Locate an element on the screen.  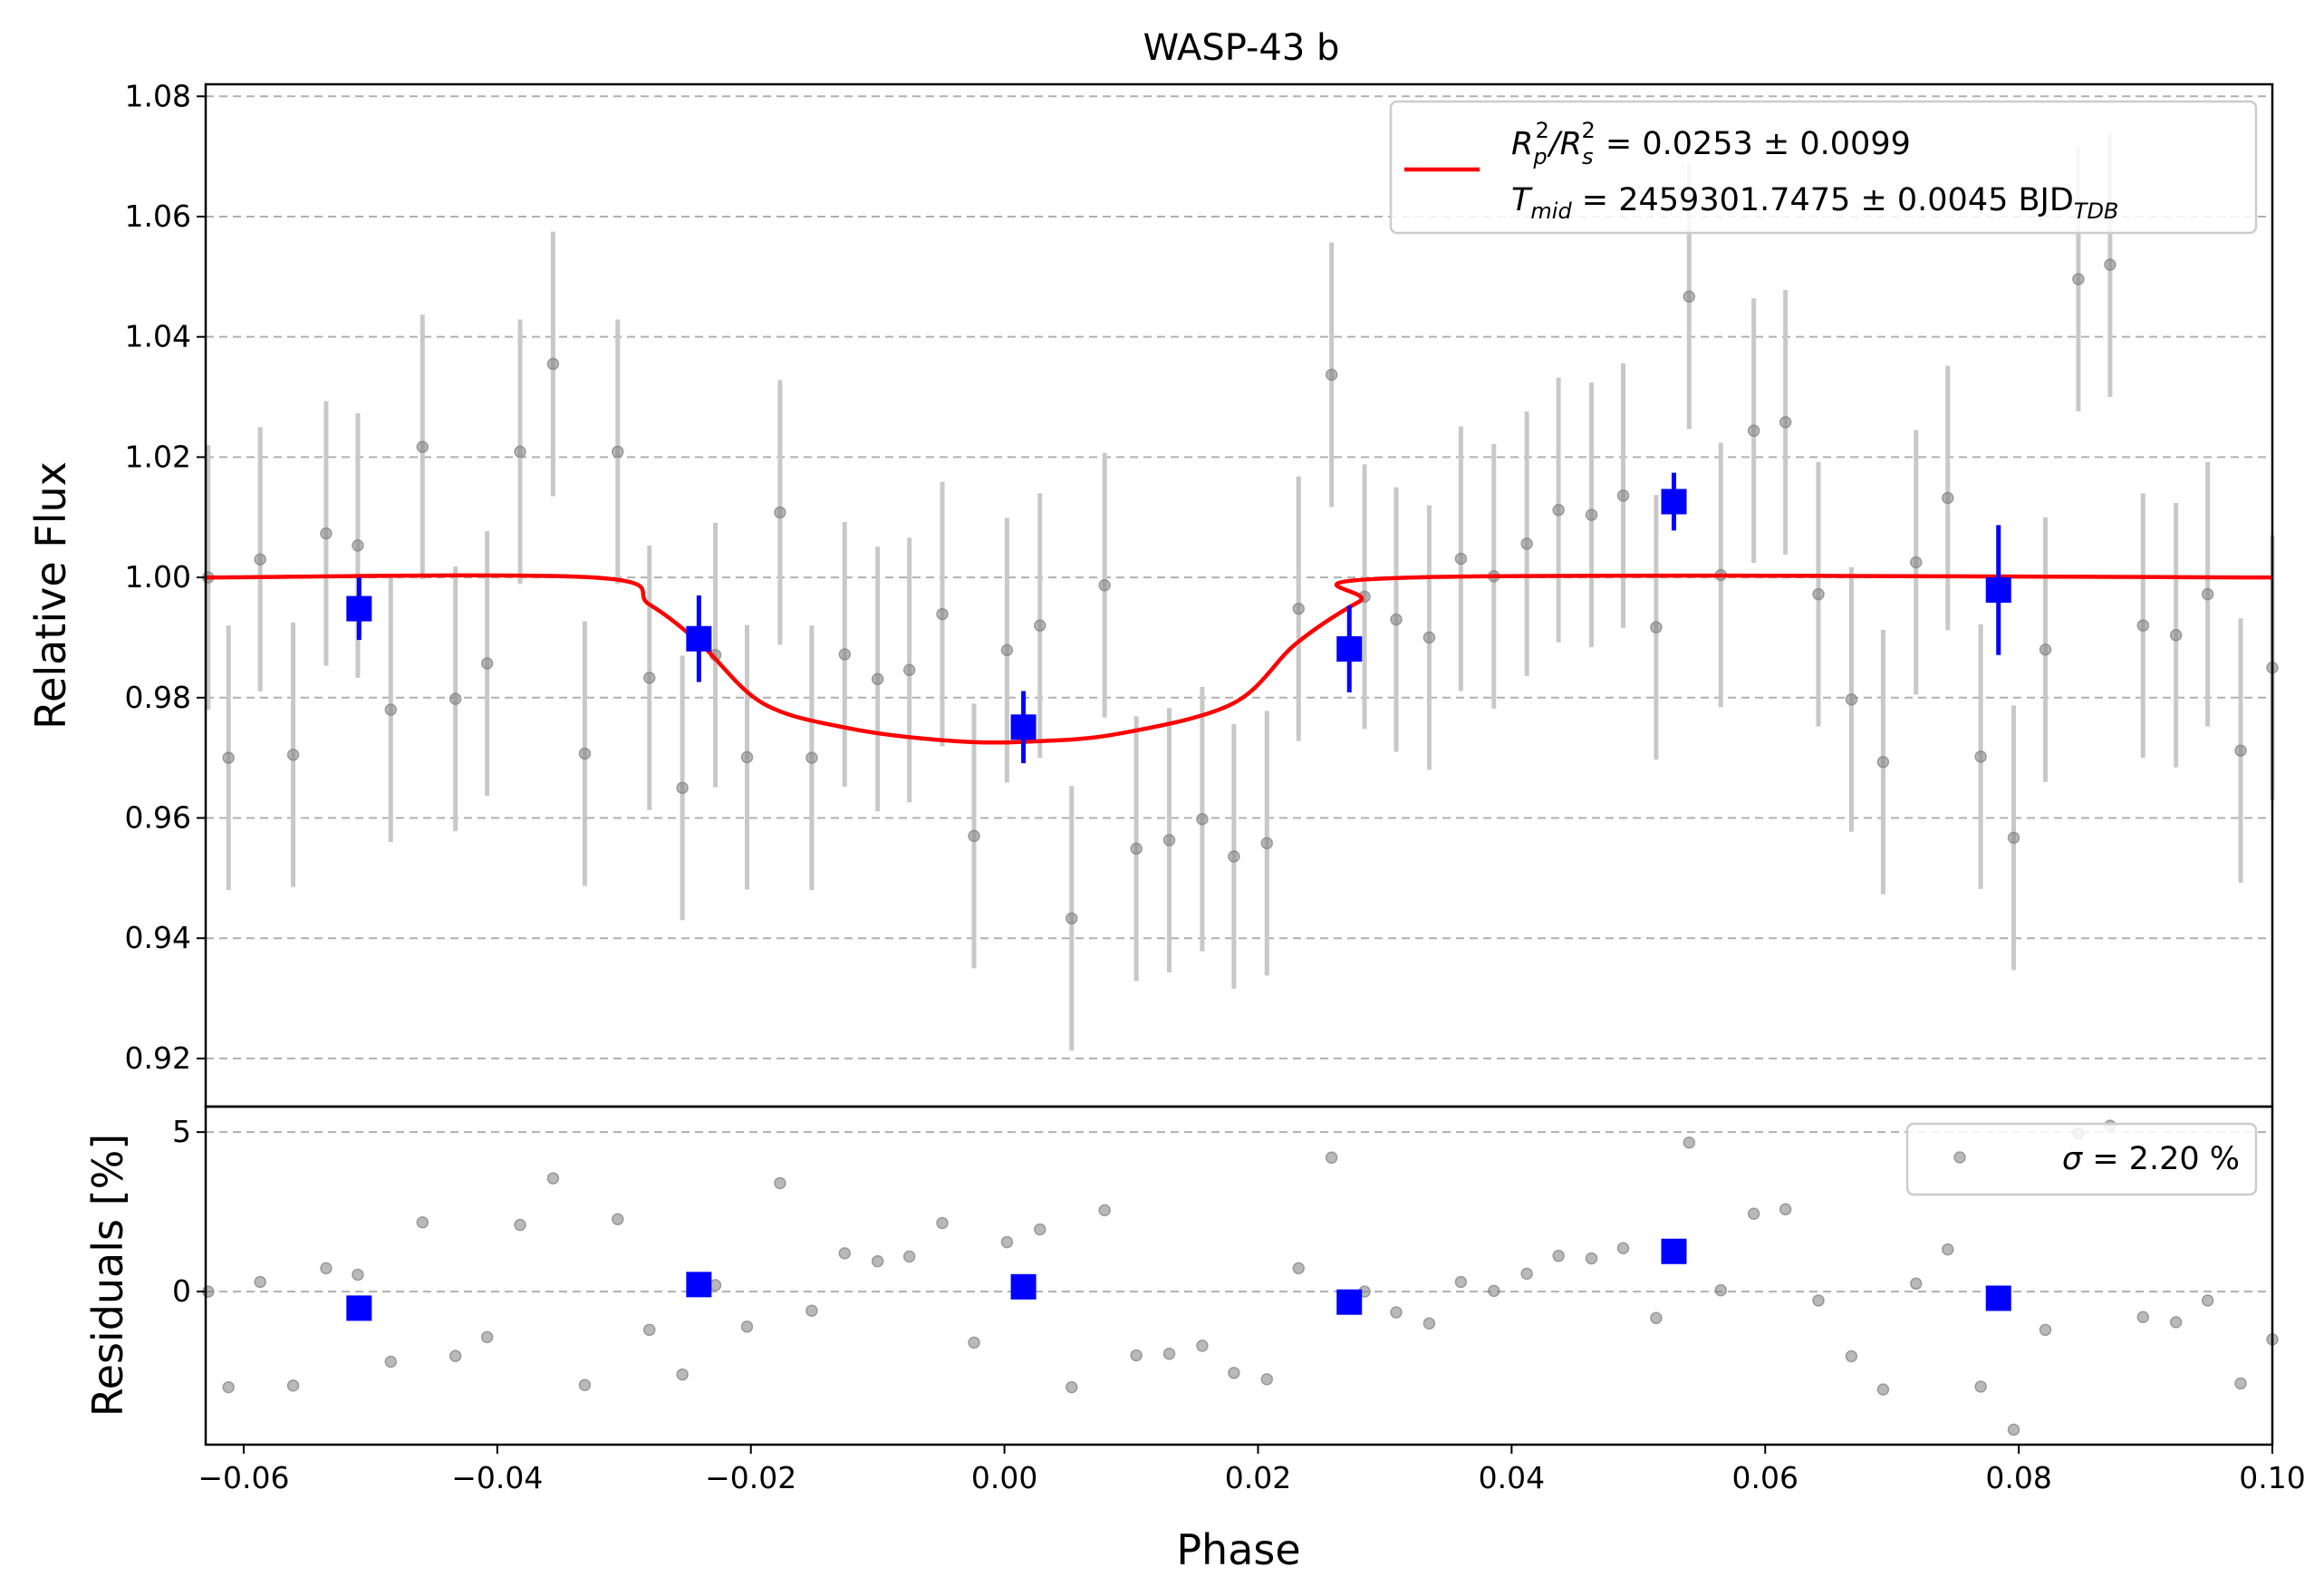
main-y-tick-label: 0.92 is located at coordinates (158, 1058).